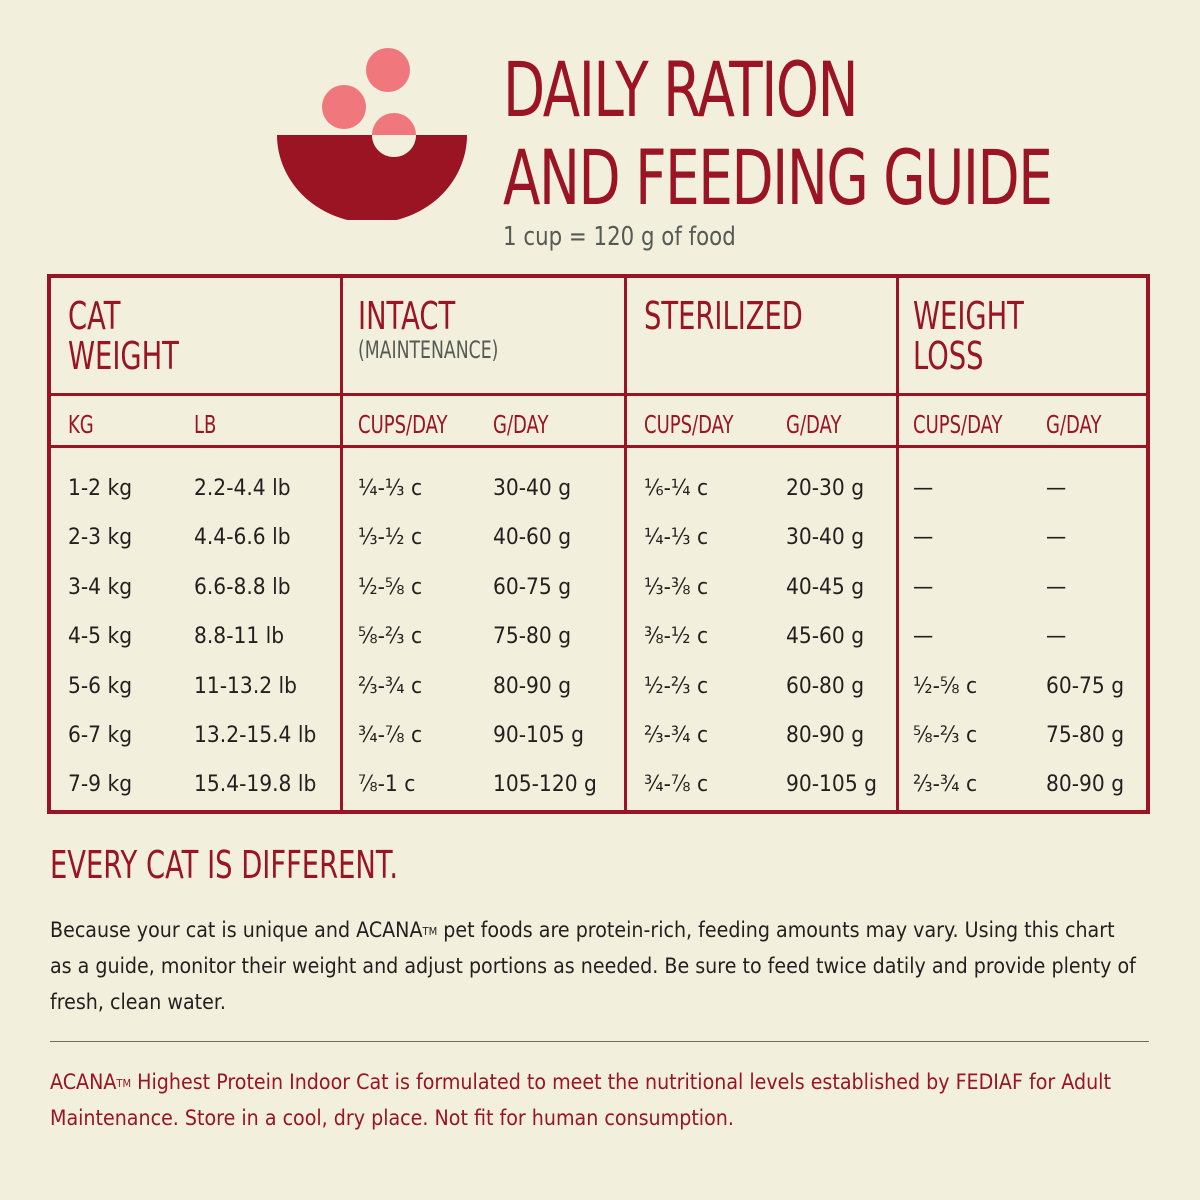 This screenshot has width=1200, height=1200. What do you see at coordinates (676, 636) in the screenshot?
I see `cell-sterilized-cups: ⅜-½ c` at bounding box center [676, 636].